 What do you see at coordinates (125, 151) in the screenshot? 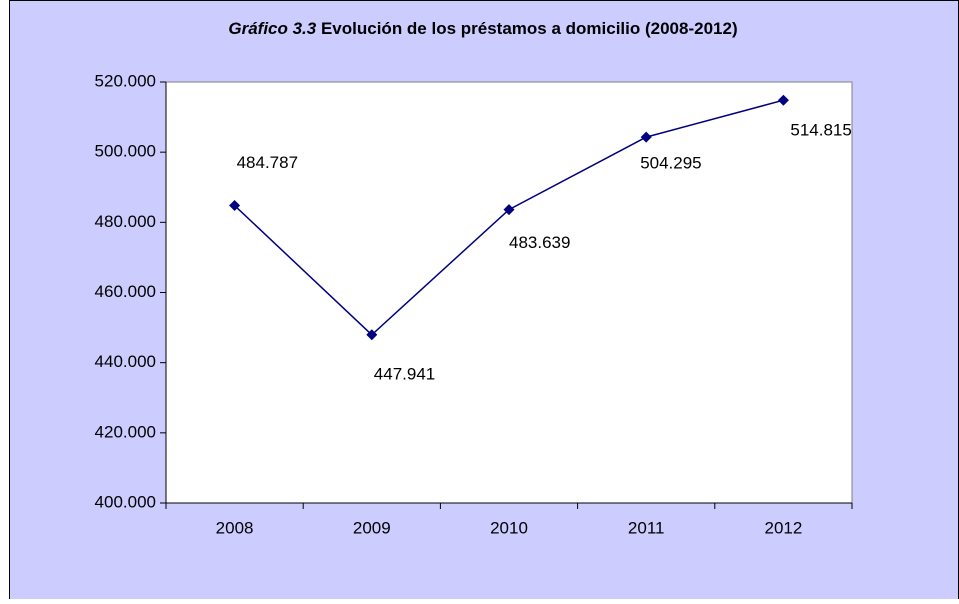
I see `y-tick-label: 500.000` at bounding box center [125, 151].